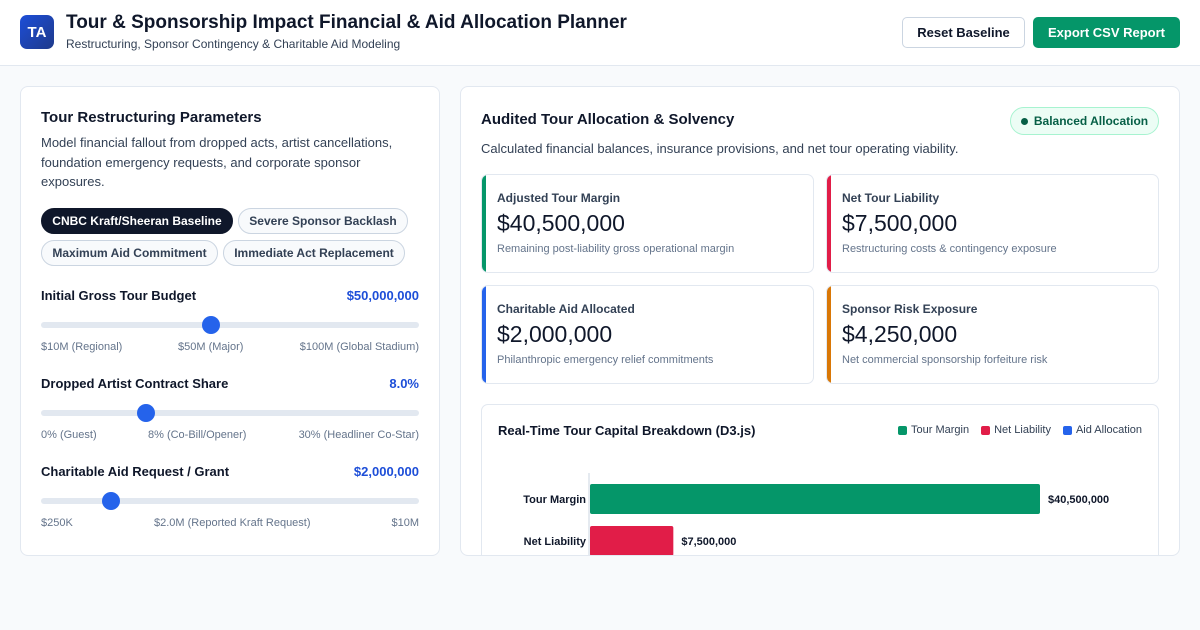  What do you see at coordinates (900, 334) in the screenshot?
I see `card-value: $4,250,000` at bounding box center [900, 334].